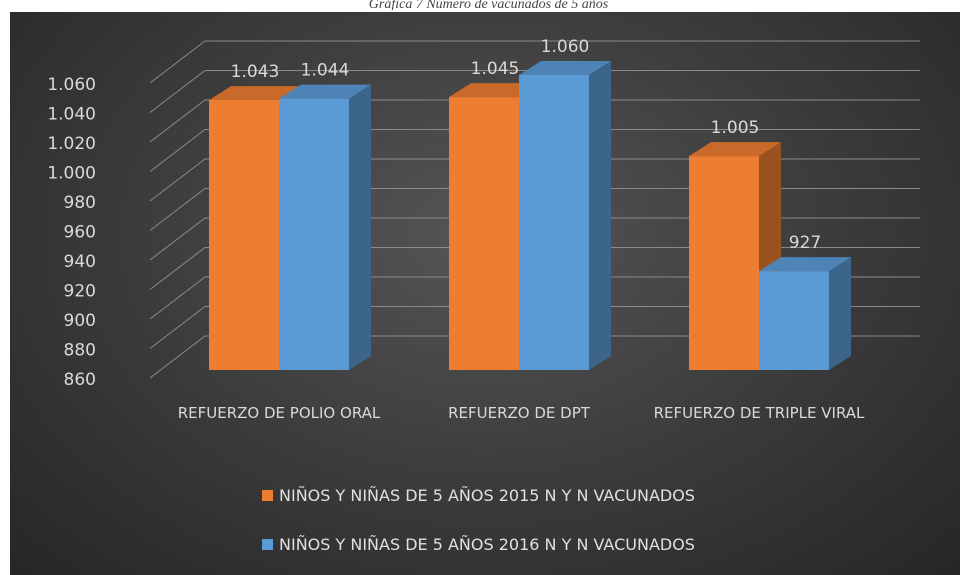  Describe the element at coordinates (80, 233) in the screenshot. I see `y-tick-label: 960` at that location.